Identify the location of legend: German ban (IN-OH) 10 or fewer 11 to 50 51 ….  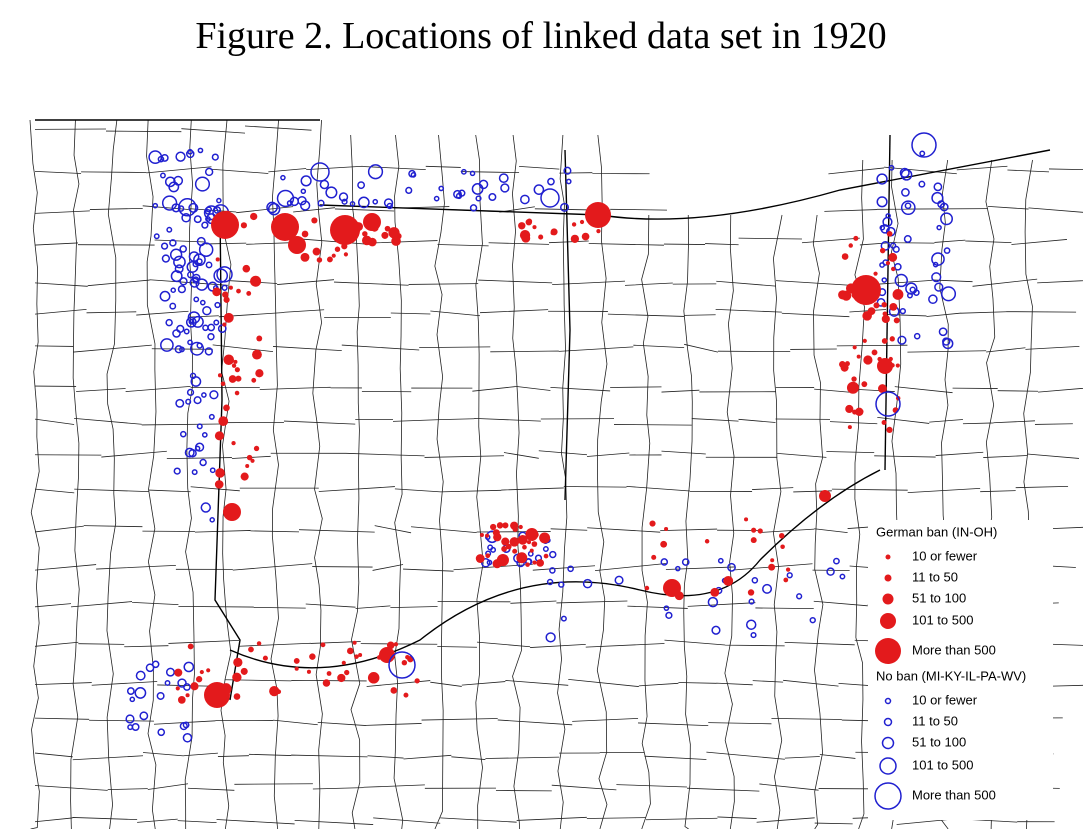
(950, 667).